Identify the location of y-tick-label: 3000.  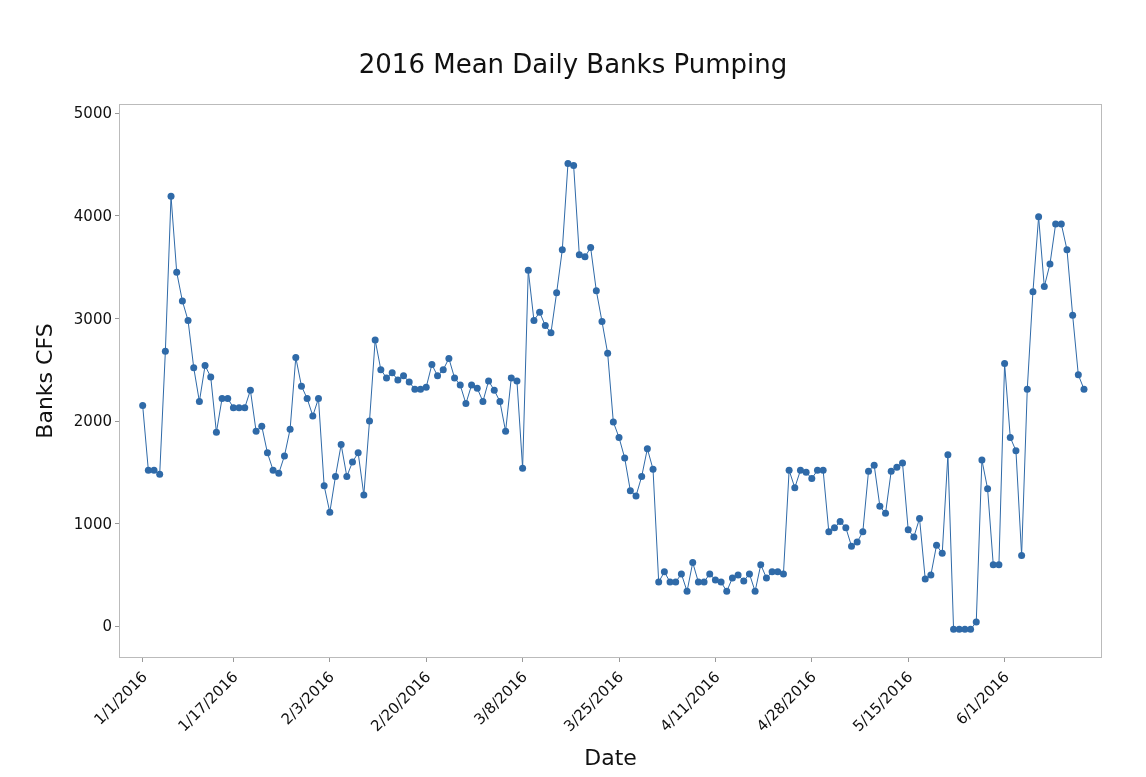
(92, 318).